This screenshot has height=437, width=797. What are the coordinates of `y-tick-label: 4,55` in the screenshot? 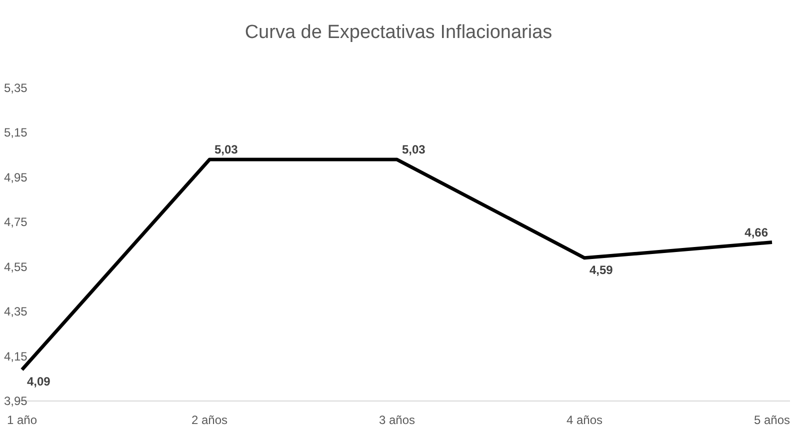 It's located at (16, 267).